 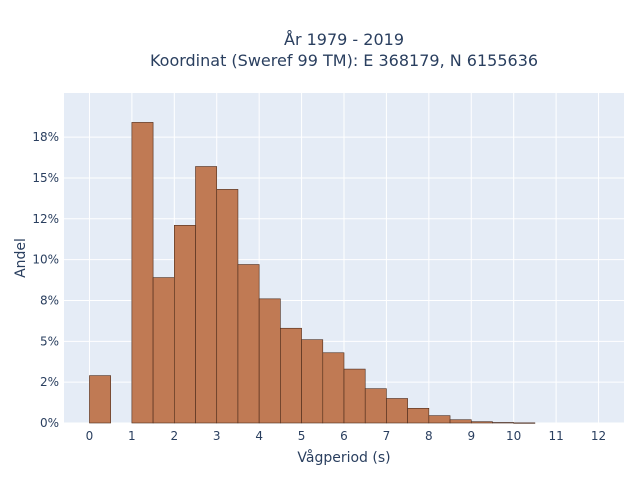 I want to click on x-tick-label: 7, so click(x=387, y=436).